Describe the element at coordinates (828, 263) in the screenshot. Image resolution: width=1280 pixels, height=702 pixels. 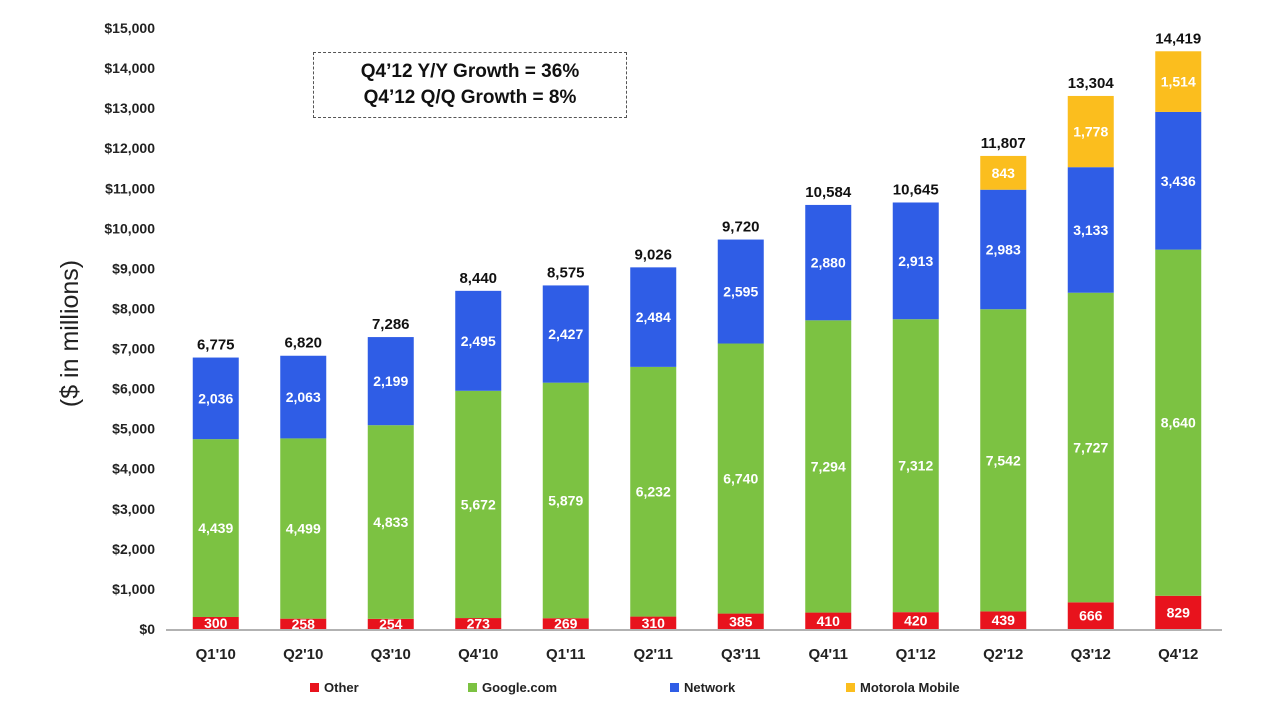
I see `data-label-network: 2,880` at that location.